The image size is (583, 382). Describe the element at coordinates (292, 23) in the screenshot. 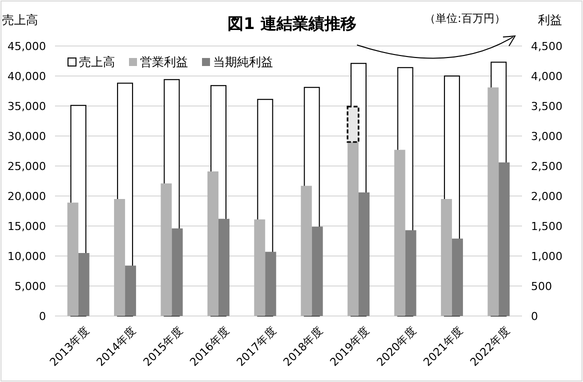

I see `chart-title: 図1 連結業績推移` at that location.